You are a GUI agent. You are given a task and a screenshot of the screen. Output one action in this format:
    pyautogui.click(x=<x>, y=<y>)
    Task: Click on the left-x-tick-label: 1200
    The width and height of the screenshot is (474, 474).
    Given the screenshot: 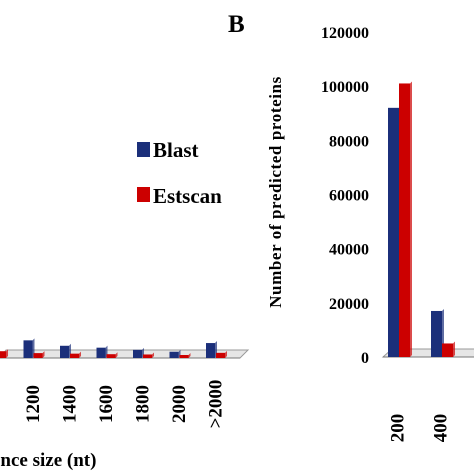 What is the action you would take?
    pyautogui.click(x=33, y=404)
    